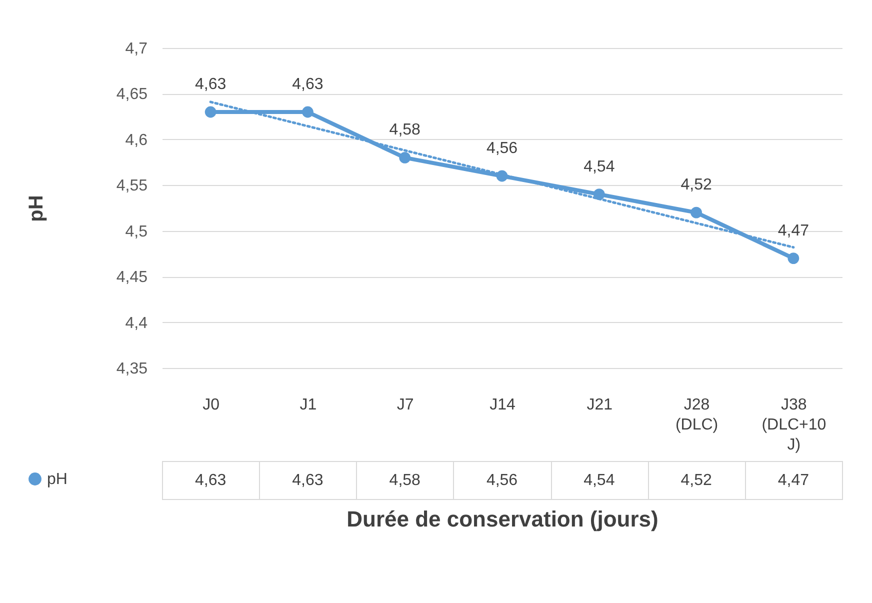 This screenshot has height=603, width=872. Describe the element at coordinates (696, 185) in the screenshot. I see `text: 4,52` at that location.